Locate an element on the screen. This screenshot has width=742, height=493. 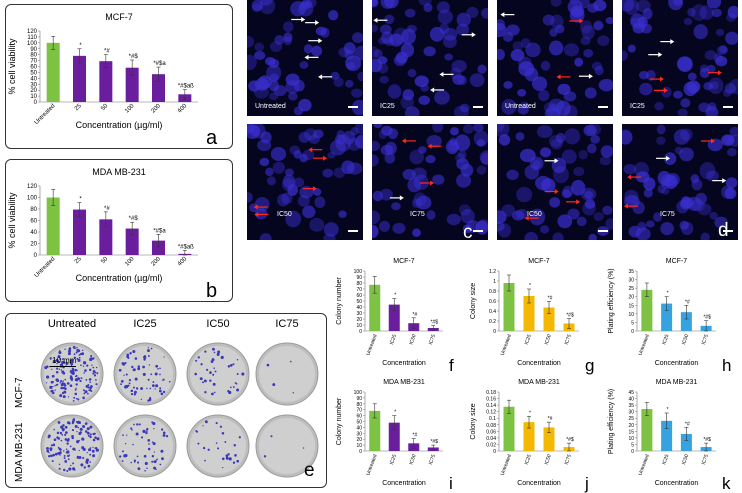
scale-bar is located at coordinates (603, 107).